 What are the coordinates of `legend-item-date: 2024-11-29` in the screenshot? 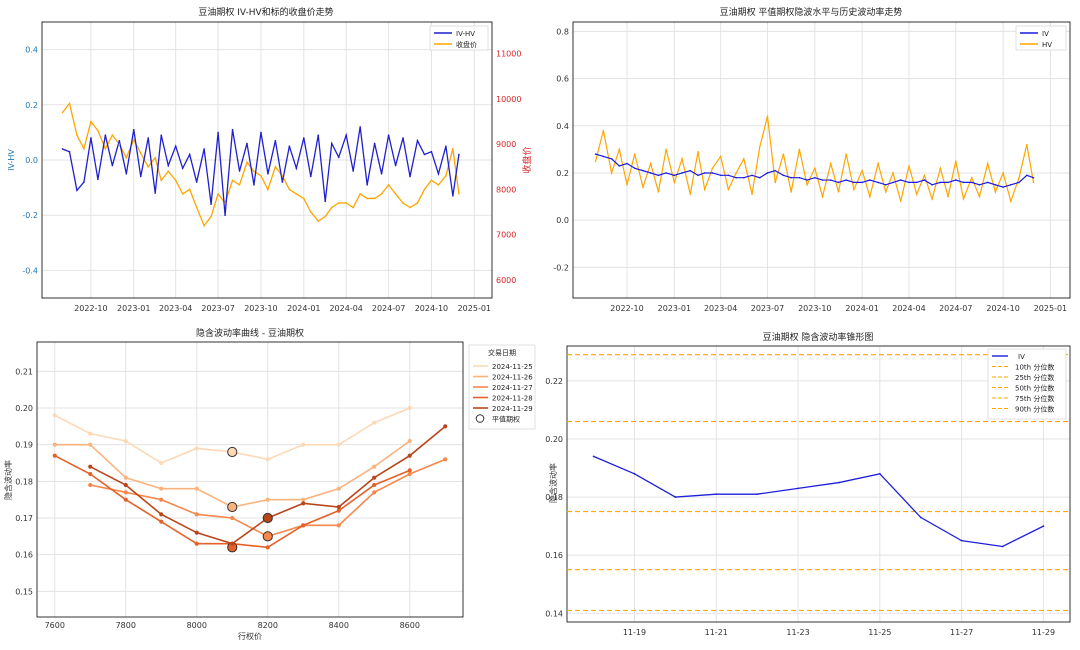 It's located at (512, 409).